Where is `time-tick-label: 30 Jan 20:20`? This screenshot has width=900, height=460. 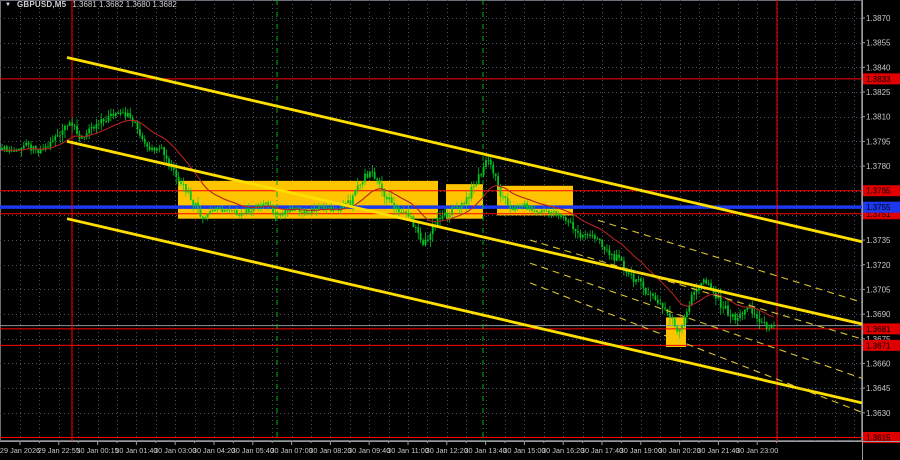
time-tick-label: 30 Jan 20:20 is located at coordinates (679, 450).